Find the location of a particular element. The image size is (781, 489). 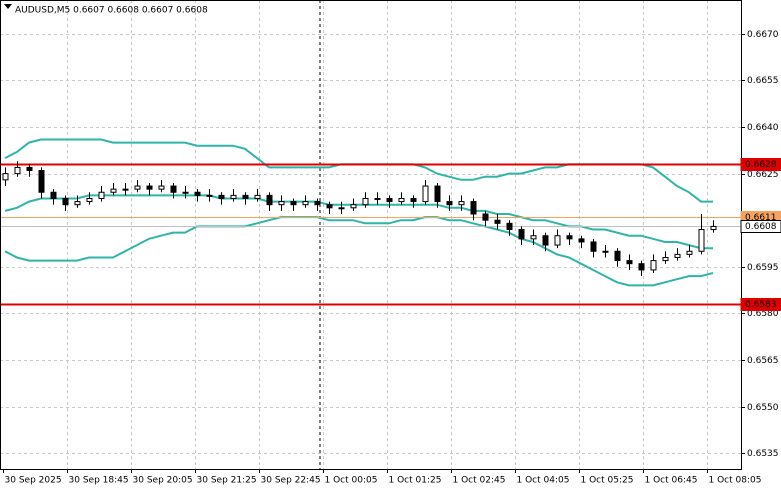

x-tick-label: 30 Sep 20:05 is located at coordinates (163, 481).